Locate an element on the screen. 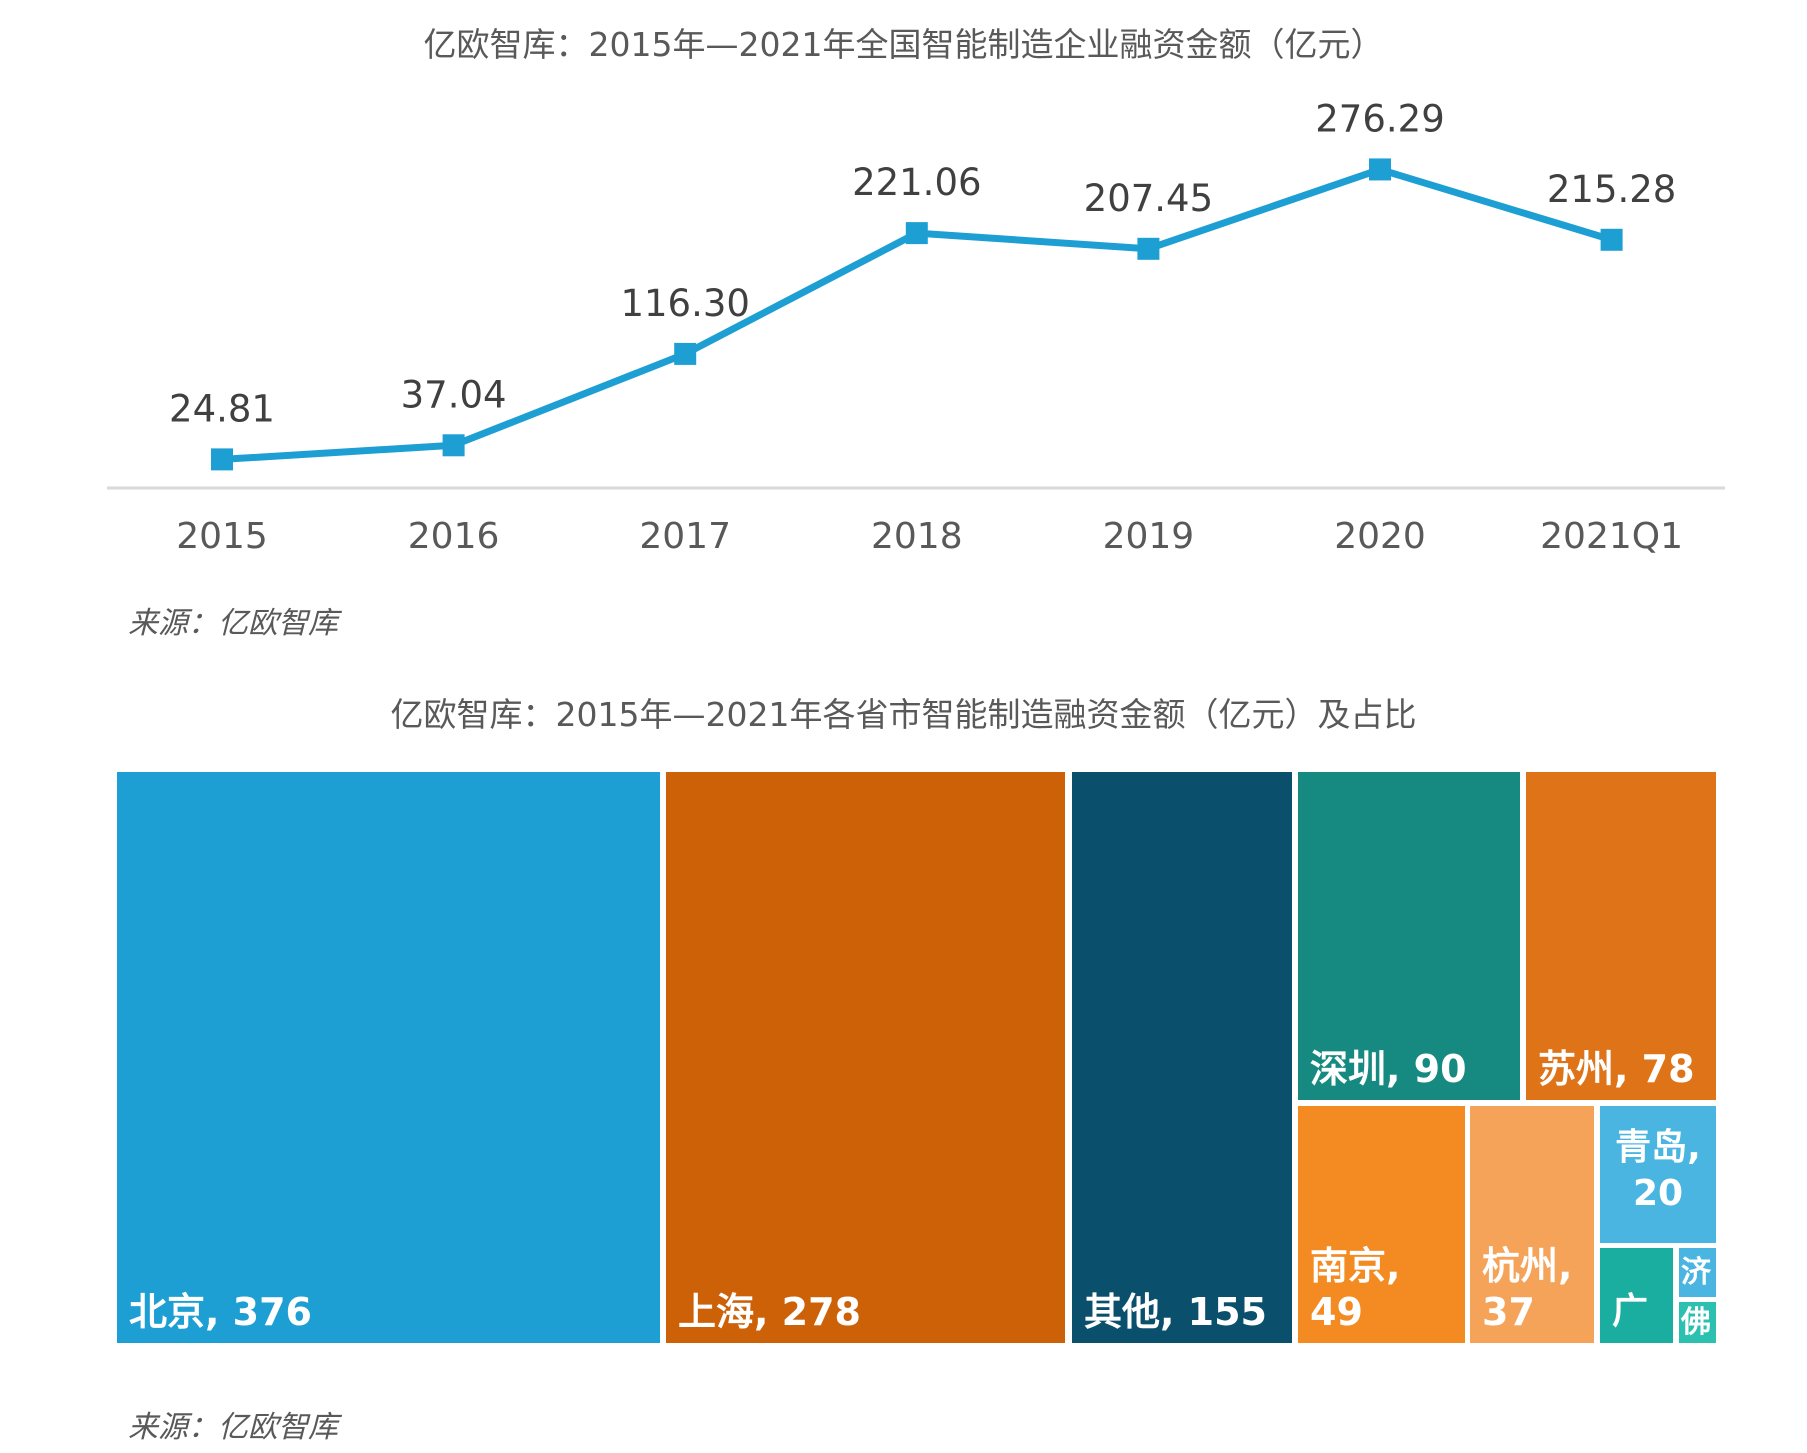 Image resolution: width=1807 pixels, height=1453 pixels. treemap-cell-label: 杭州, 37 is located at coordinates (1527, 1289).